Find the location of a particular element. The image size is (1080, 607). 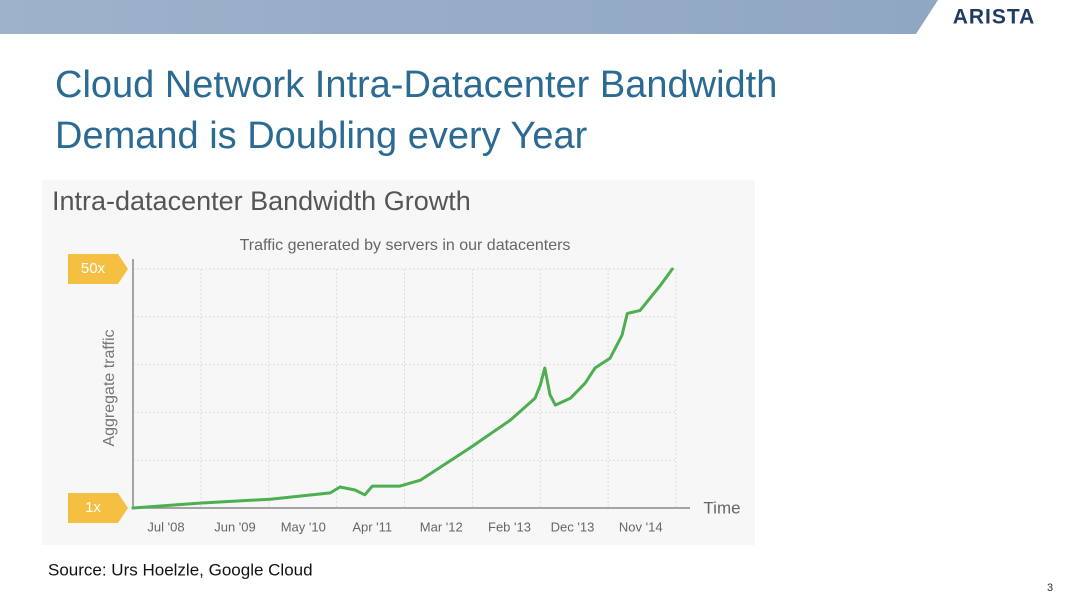

x-tick-label: Nov '14 is located at coordinates (641, 526).